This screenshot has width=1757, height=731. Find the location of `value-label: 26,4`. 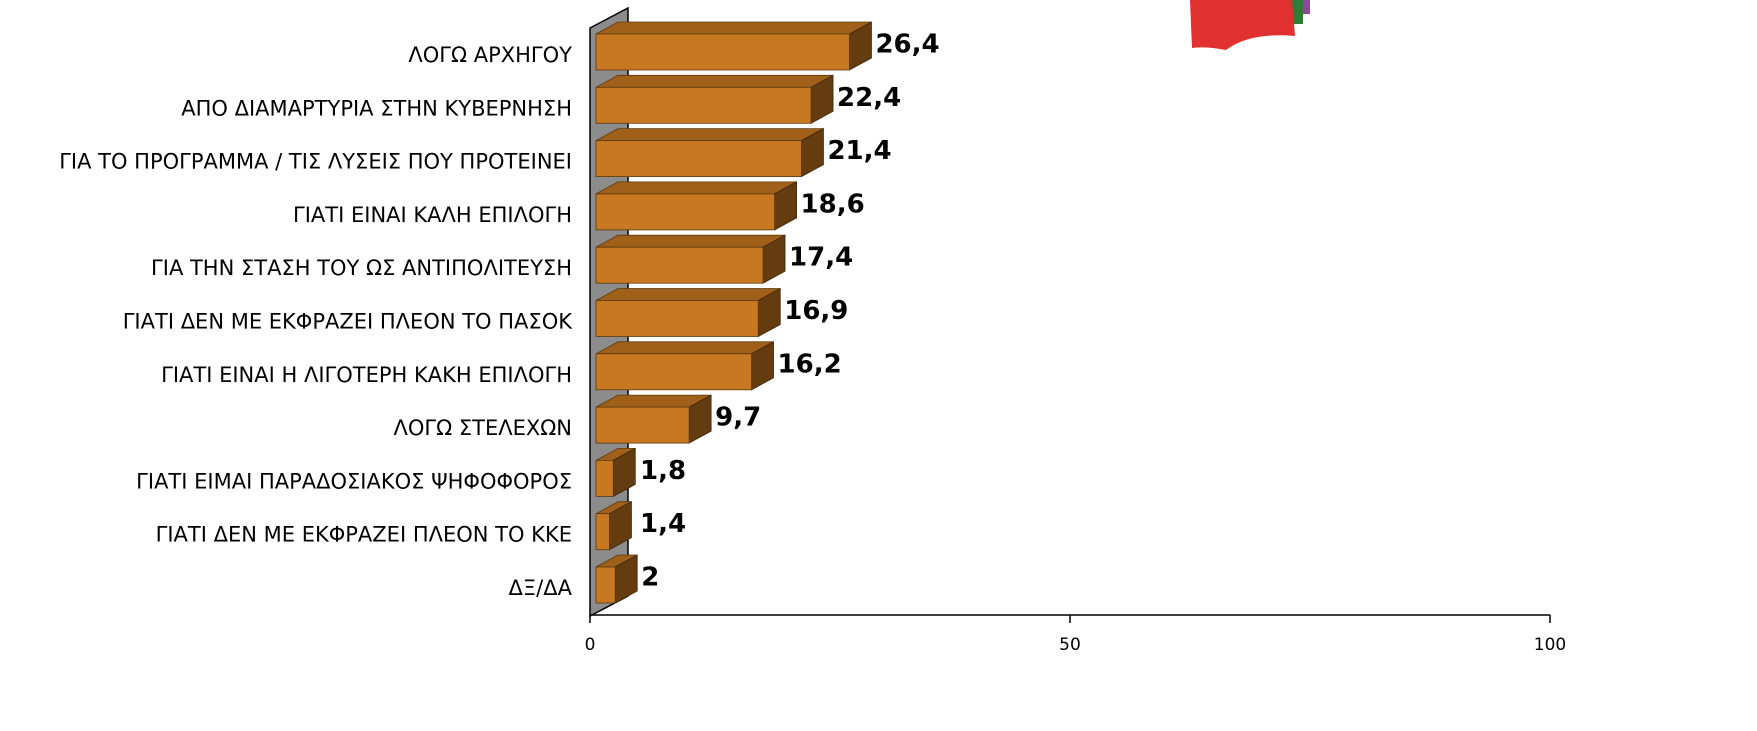

value-label: 26,4 is located at coordinates (907, 45).